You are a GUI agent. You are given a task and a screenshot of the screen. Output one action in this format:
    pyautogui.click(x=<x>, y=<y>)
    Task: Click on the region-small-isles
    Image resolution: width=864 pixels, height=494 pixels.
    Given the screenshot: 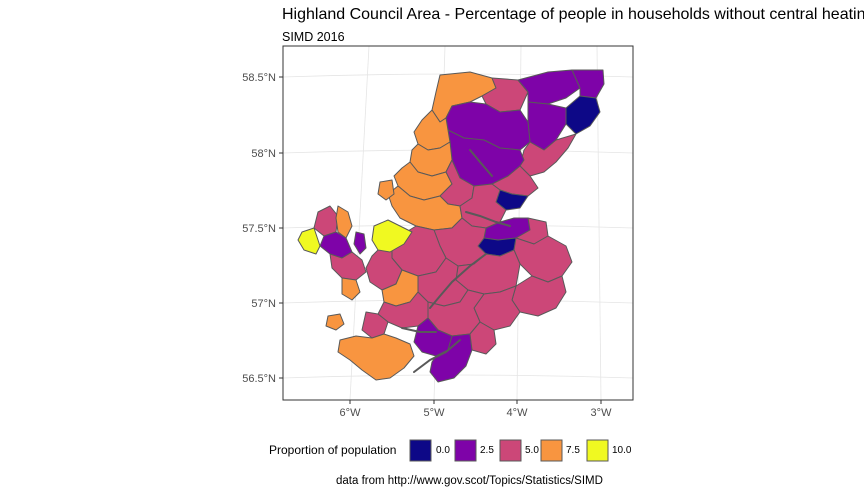 What is the action you would take?
    pyautogui.click(x=335, y=322)
    